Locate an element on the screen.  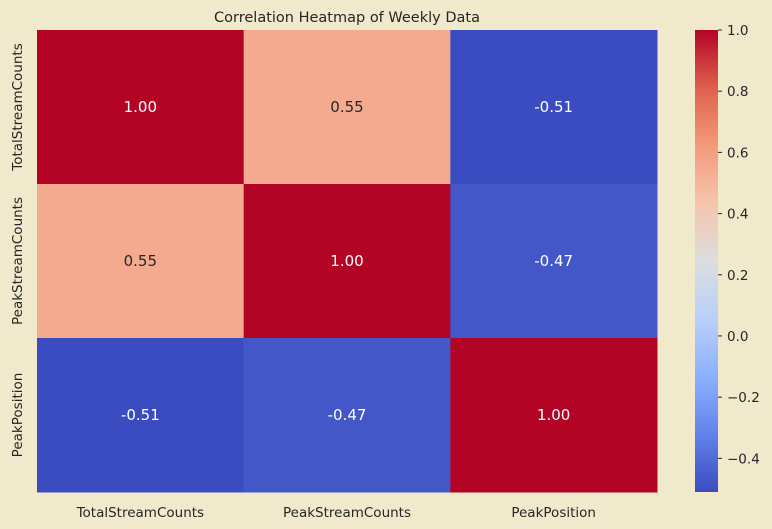
x-tick-label: PeakStreamCounts is located at coordinates (347, 513).